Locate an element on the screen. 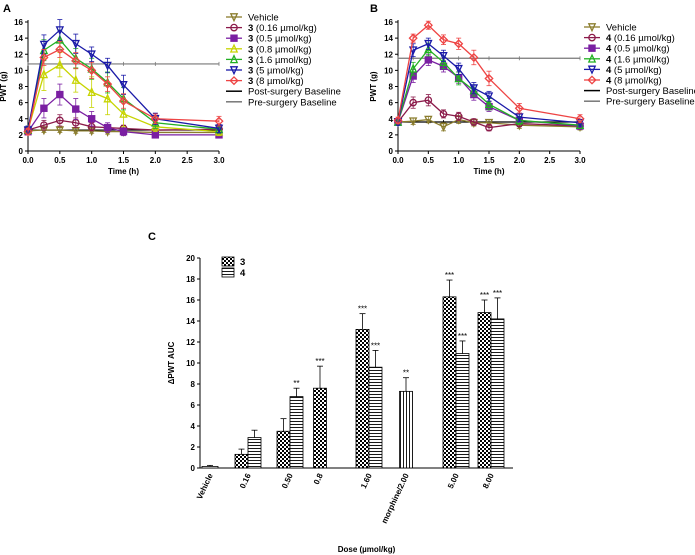 This screenshot has width=695, height=555. legend-label: 3 (5 µmol/kg) is located at coordinates (276, 71).